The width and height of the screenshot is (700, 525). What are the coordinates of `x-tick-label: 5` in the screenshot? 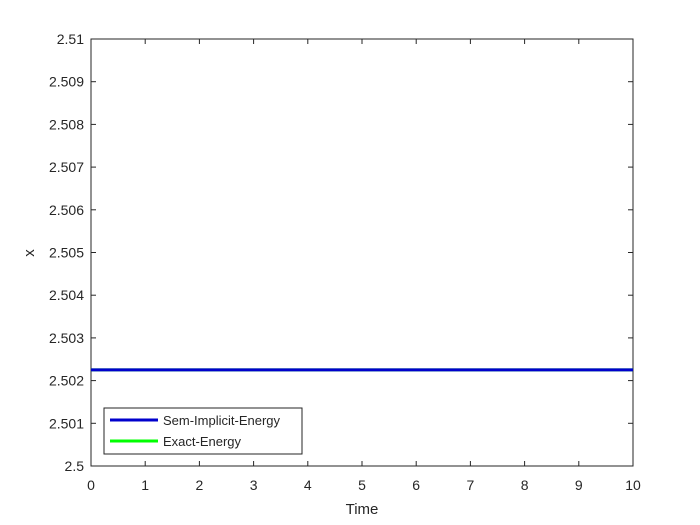 It's located at (362, 485).